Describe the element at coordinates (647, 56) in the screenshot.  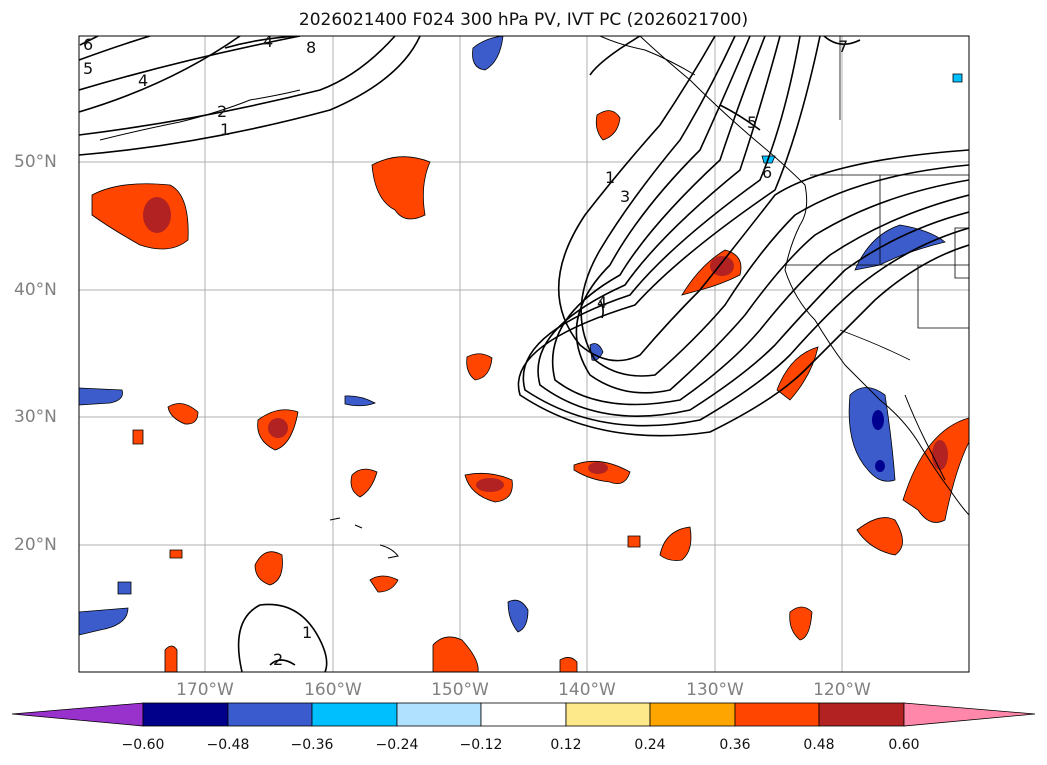
I see `alaska-coast` at that location.